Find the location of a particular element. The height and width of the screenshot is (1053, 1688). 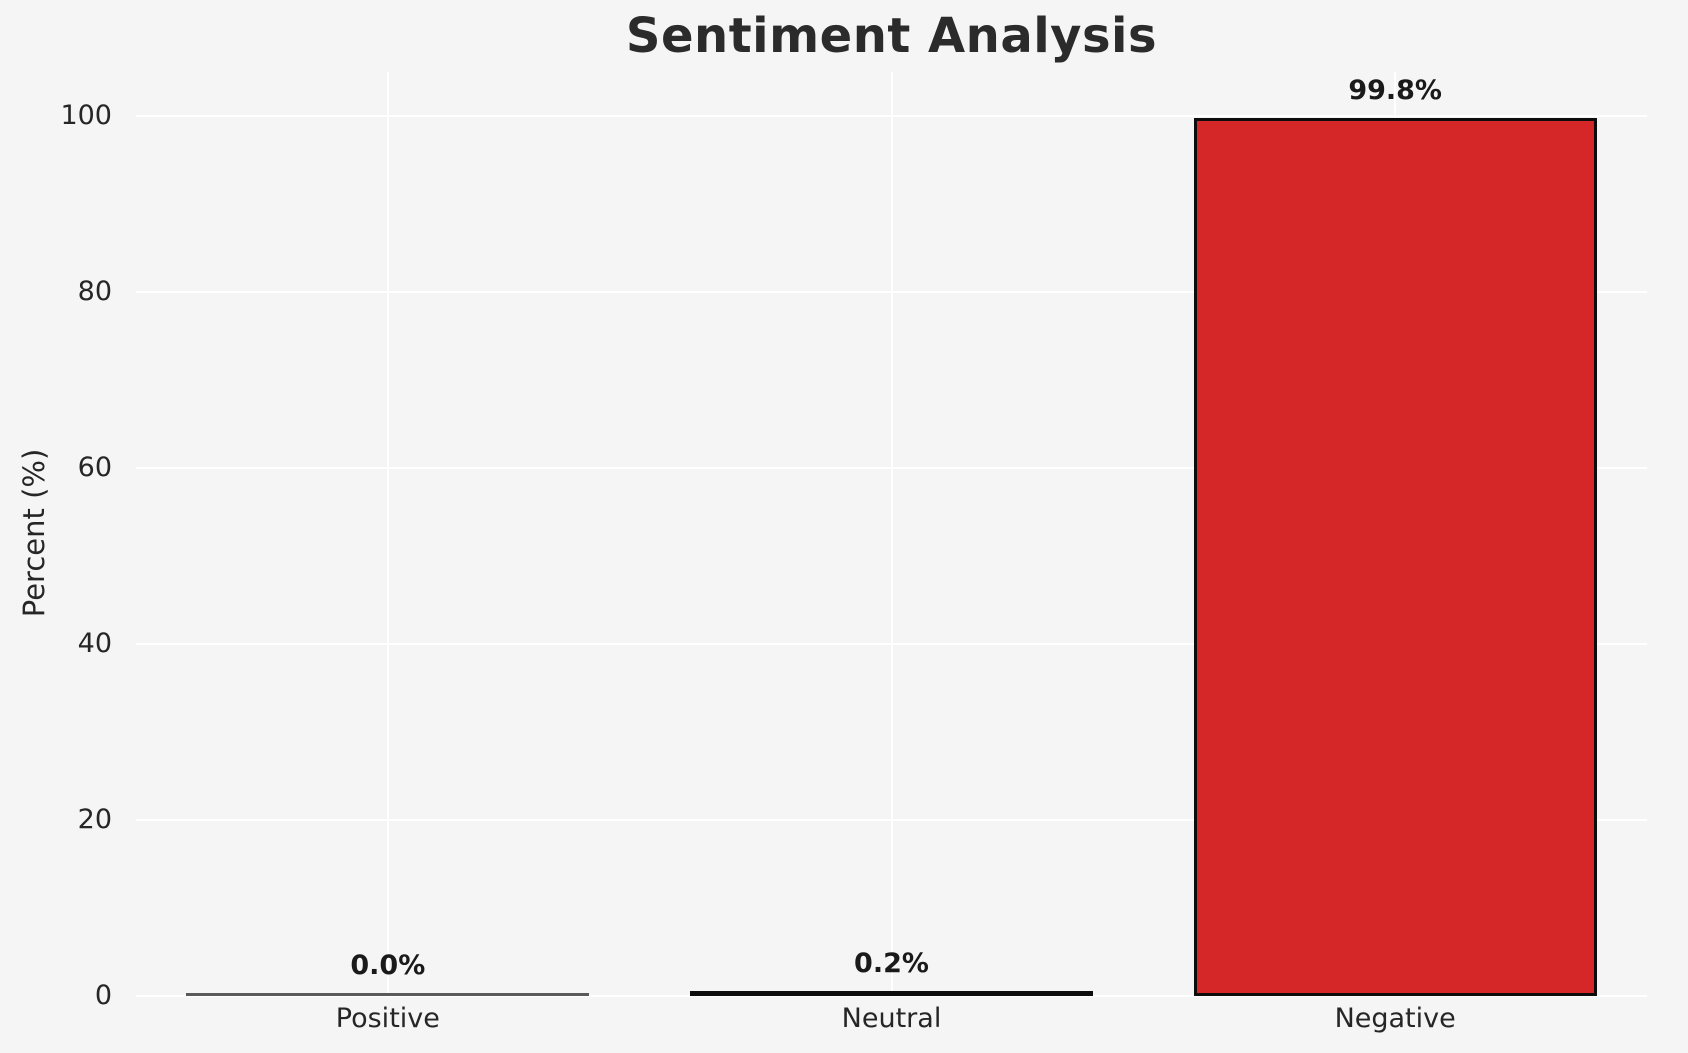

bar-neutral is located at coordinates (891, 993).